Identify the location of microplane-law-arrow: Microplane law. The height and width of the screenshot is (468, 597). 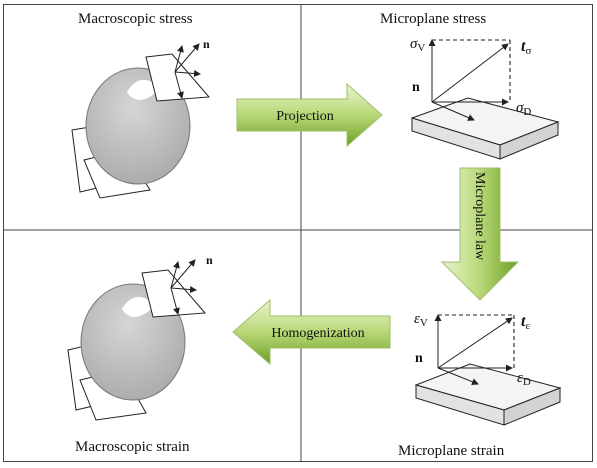
(480, 234).